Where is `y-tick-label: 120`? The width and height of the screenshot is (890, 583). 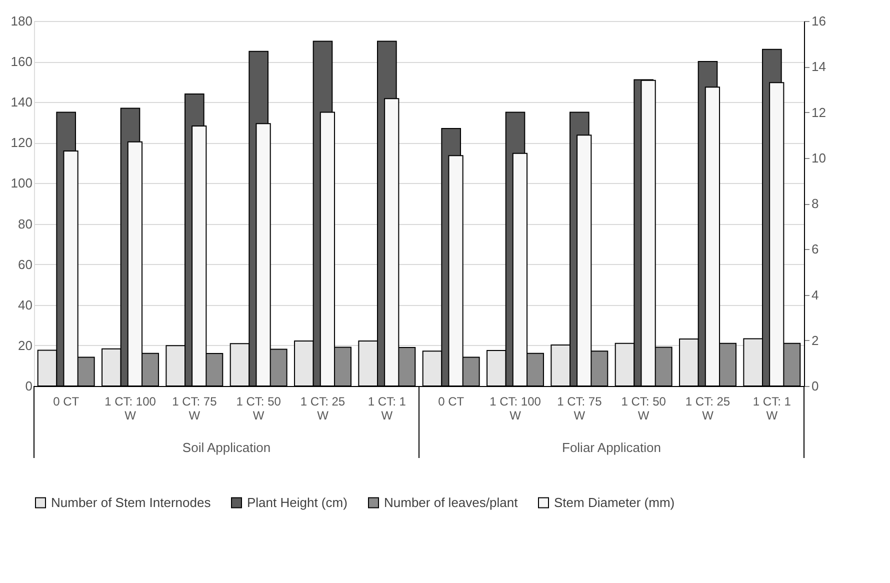 y-tick-label: 120 is located at coordinates (21, 142).